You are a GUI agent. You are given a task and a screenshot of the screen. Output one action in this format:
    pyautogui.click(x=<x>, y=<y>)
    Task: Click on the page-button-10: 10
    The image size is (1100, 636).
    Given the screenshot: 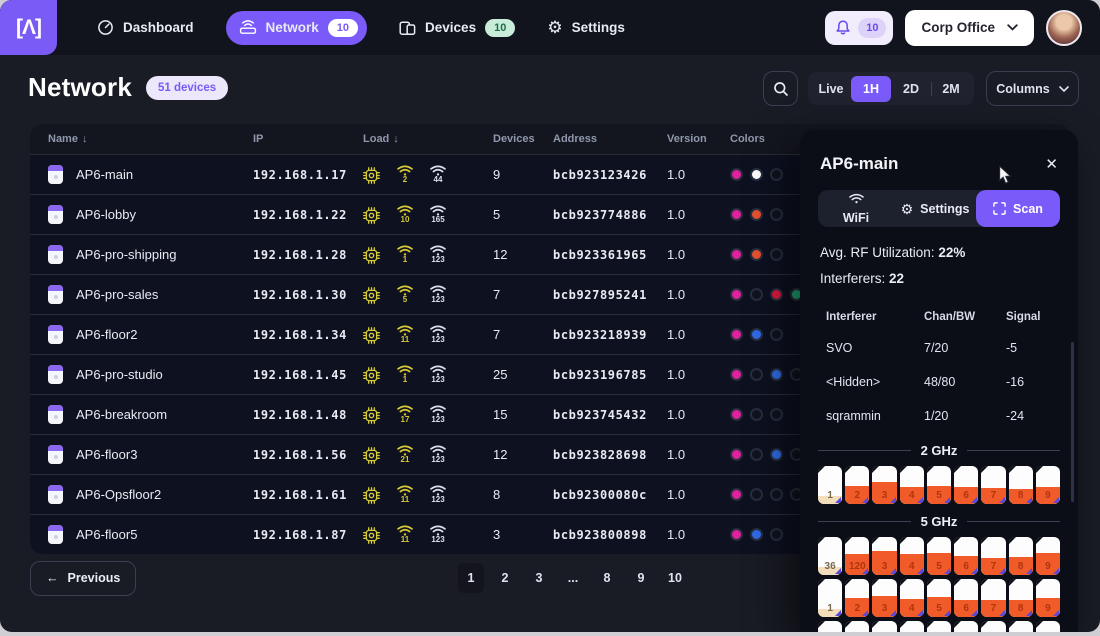 What is the action you would take?
    pyautogui.click(x=675, y=578)
    